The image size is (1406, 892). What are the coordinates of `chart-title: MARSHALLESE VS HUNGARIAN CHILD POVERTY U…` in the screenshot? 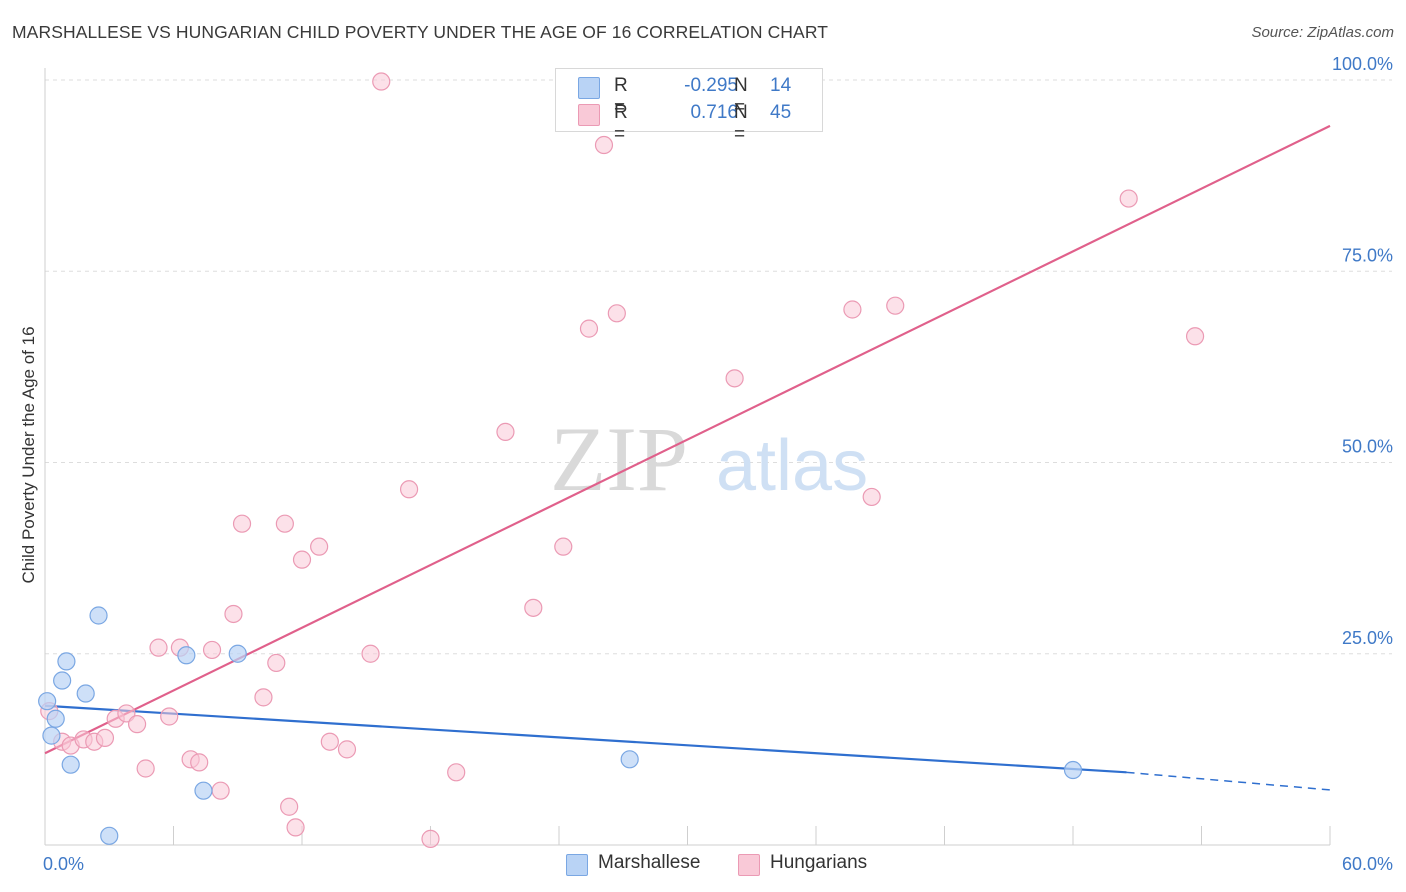 It's located at (420, 32).